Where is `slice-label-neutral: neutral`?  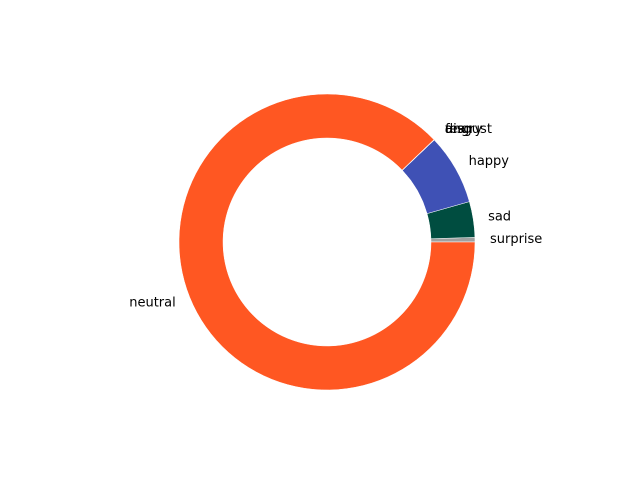 slice-label-neutral: neutral is located at coordinates (152, 302).